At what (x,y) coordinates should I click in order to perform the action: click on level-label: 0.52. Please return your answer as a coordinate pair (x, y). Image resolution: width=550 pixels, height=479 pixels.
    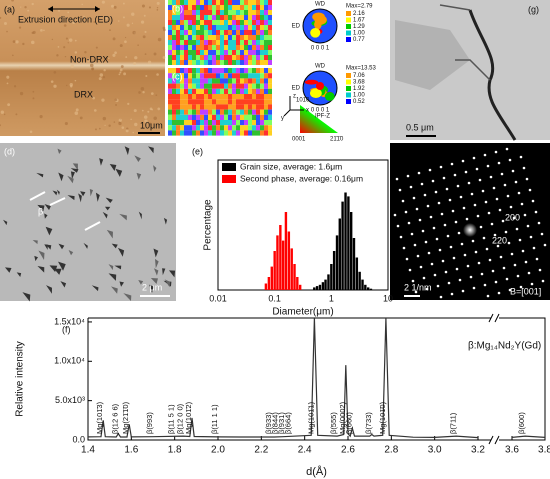
    Looking at the image, I should click on (359, 102).